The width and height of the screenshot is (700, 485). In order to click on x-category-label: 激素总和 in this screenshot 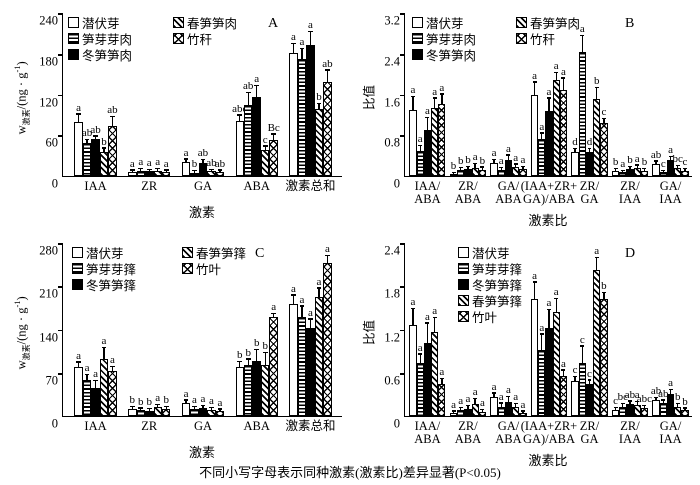, I will do `click(310, 186)`.